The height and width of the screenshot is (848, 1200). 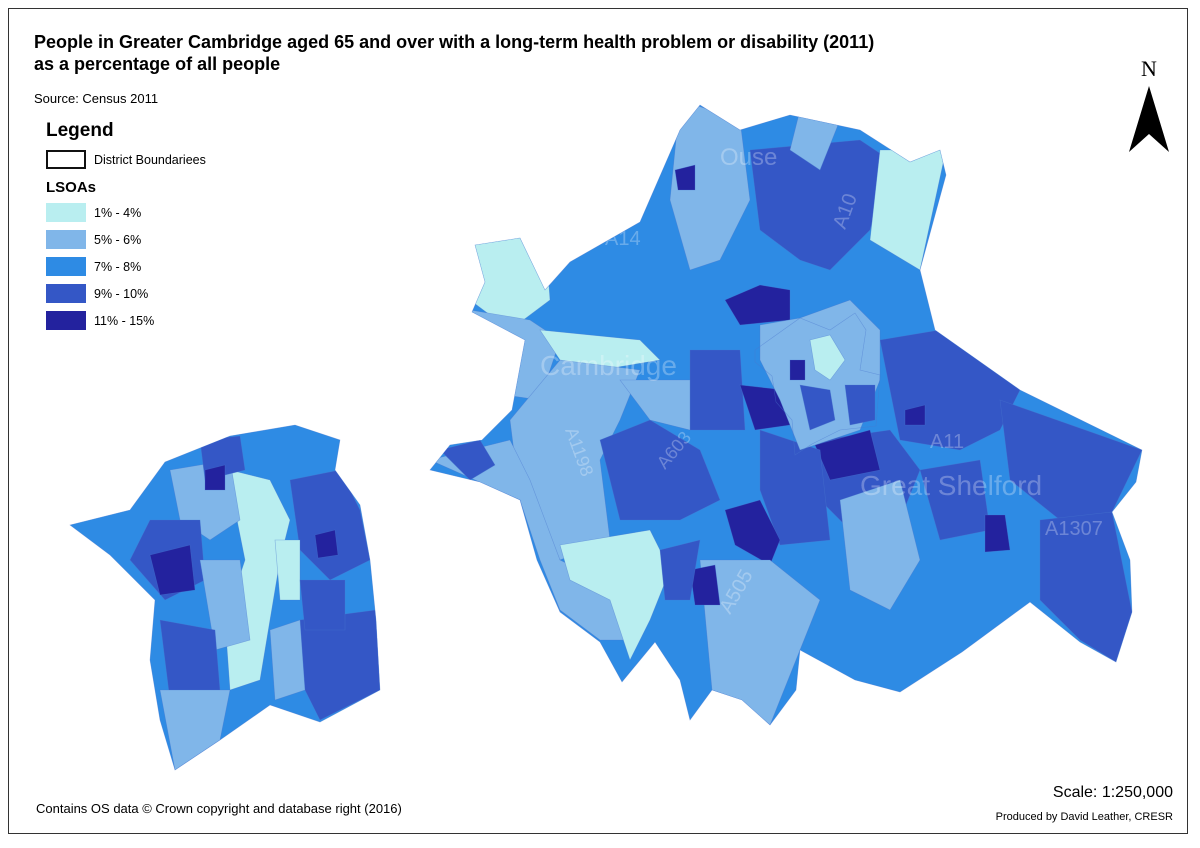 I want to click on cambridge-city-inset-map, so click(x=225, y=597).